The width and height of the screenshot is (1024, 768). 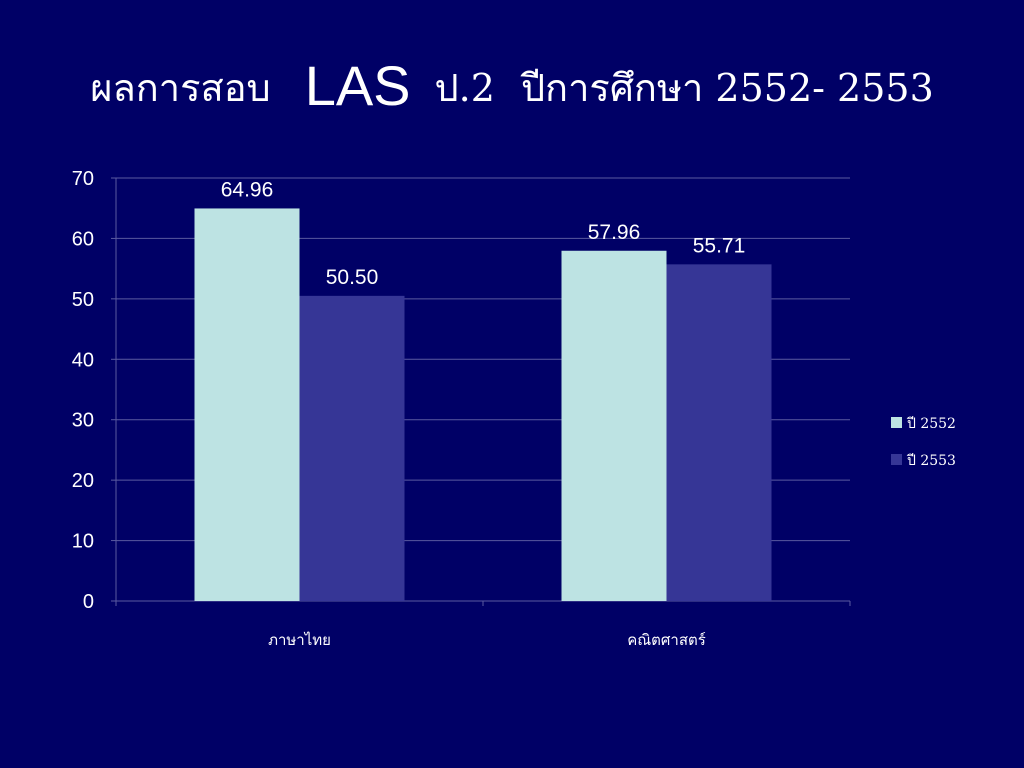 What do you see at coordinates (357, 85) in the screenshot?
I see `title-part-2: LAS` at bounding box center [357, 85].